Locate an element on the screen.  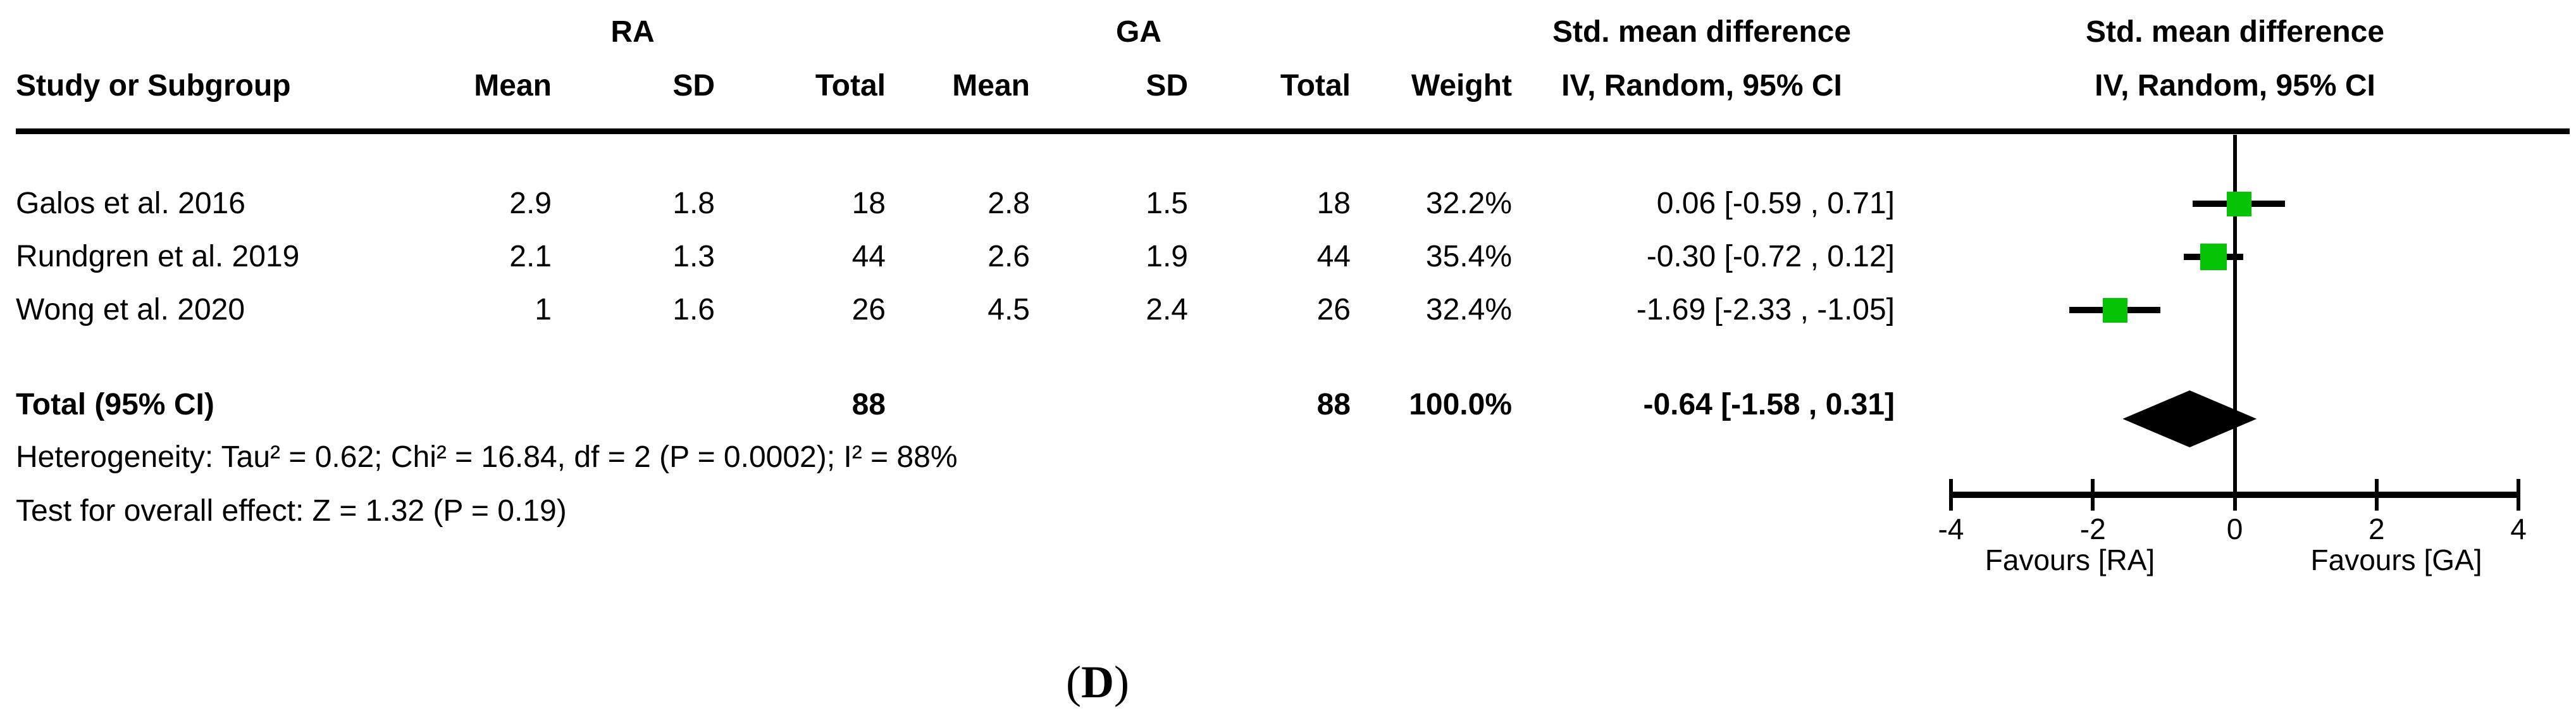
group-ra-label: RA is located at coordinates (632, 32).